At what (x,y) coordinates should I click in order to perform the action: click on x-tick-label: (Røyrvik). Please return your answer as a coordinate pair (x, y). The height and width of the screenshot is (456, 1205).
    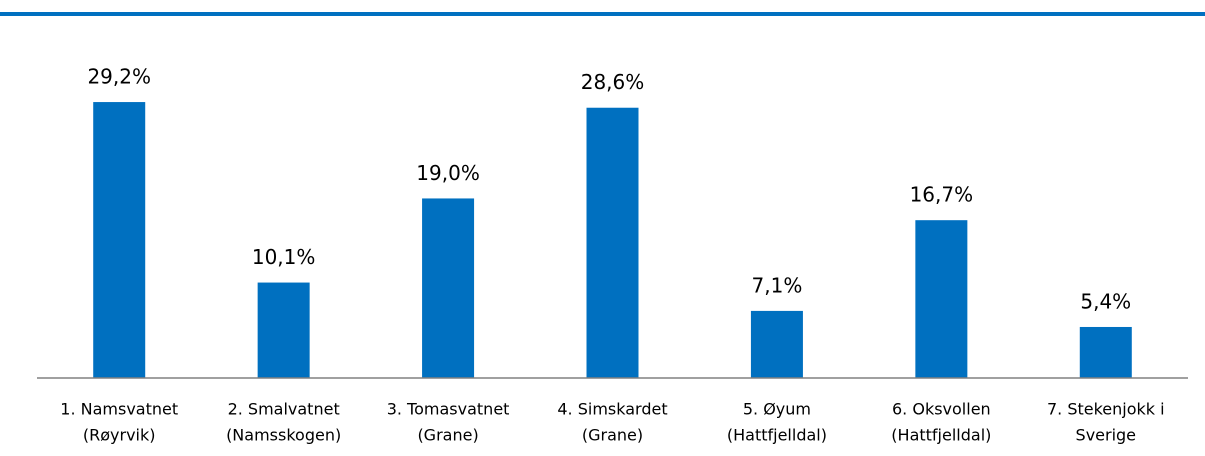
    Looking at the image, I should click on (119, 435).